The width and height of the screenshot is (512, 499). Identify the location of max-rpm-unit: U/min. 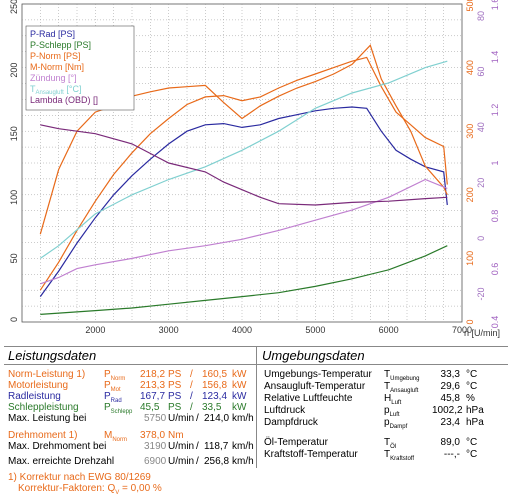
(181, 461).